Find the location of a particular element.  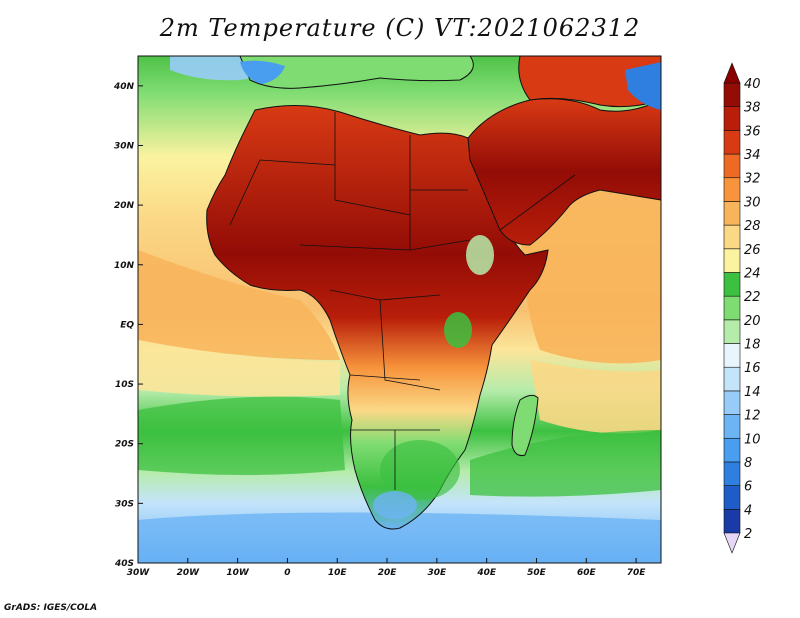

colorbar-label: 16 is located at coordinates (752, 368).